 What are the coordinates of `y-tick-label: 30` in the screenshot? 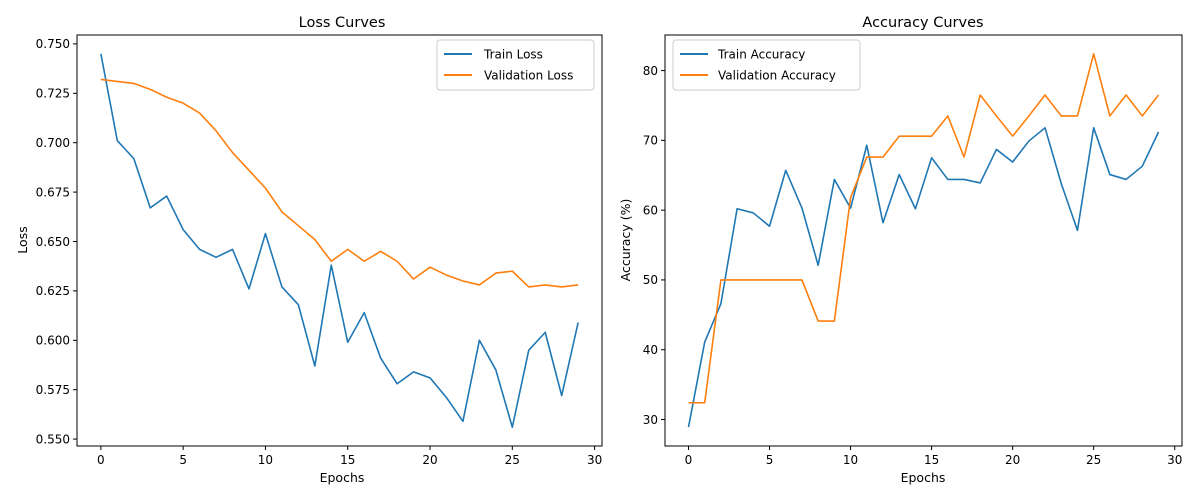 It's located at (650, 420).